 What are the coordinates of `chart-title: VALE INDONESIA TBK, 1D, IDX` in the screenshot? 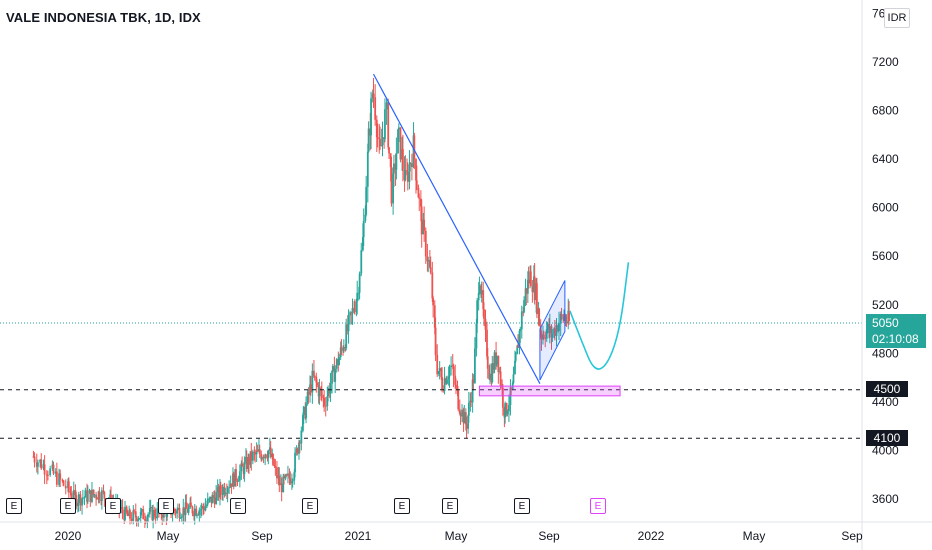 It's located at (103, 17).